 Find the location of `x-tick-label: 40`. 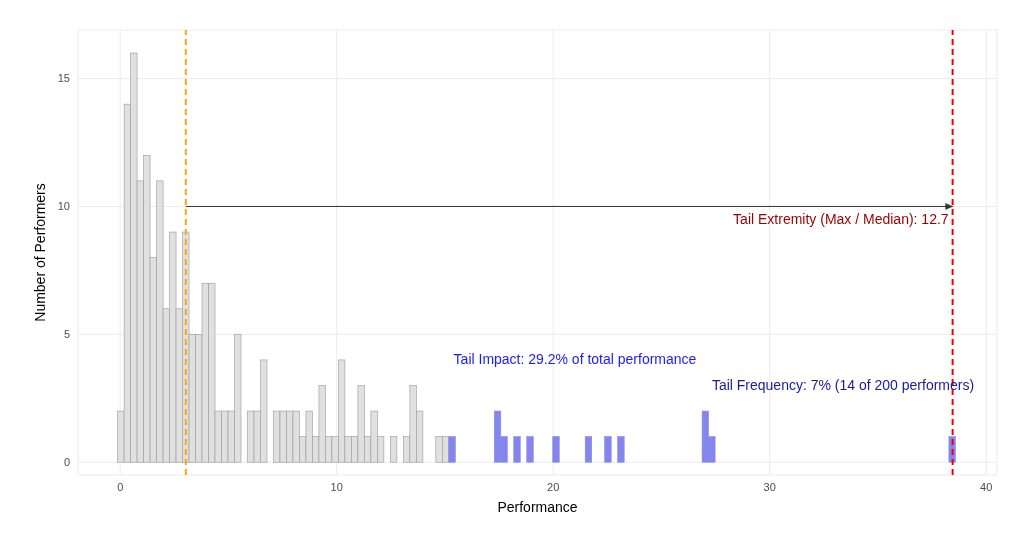

x-tick-label: 40 is located at coordinates (986, 486).